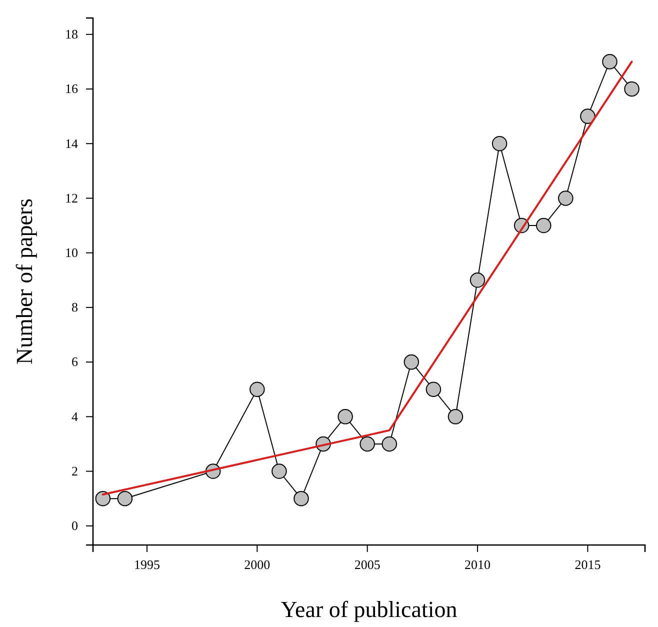 This screenshot has height=627, width=658. What do you see at coordinates (75, 362) in the screenshot?
I see `y-tick-label: 6` at bounding box center [75, 362].